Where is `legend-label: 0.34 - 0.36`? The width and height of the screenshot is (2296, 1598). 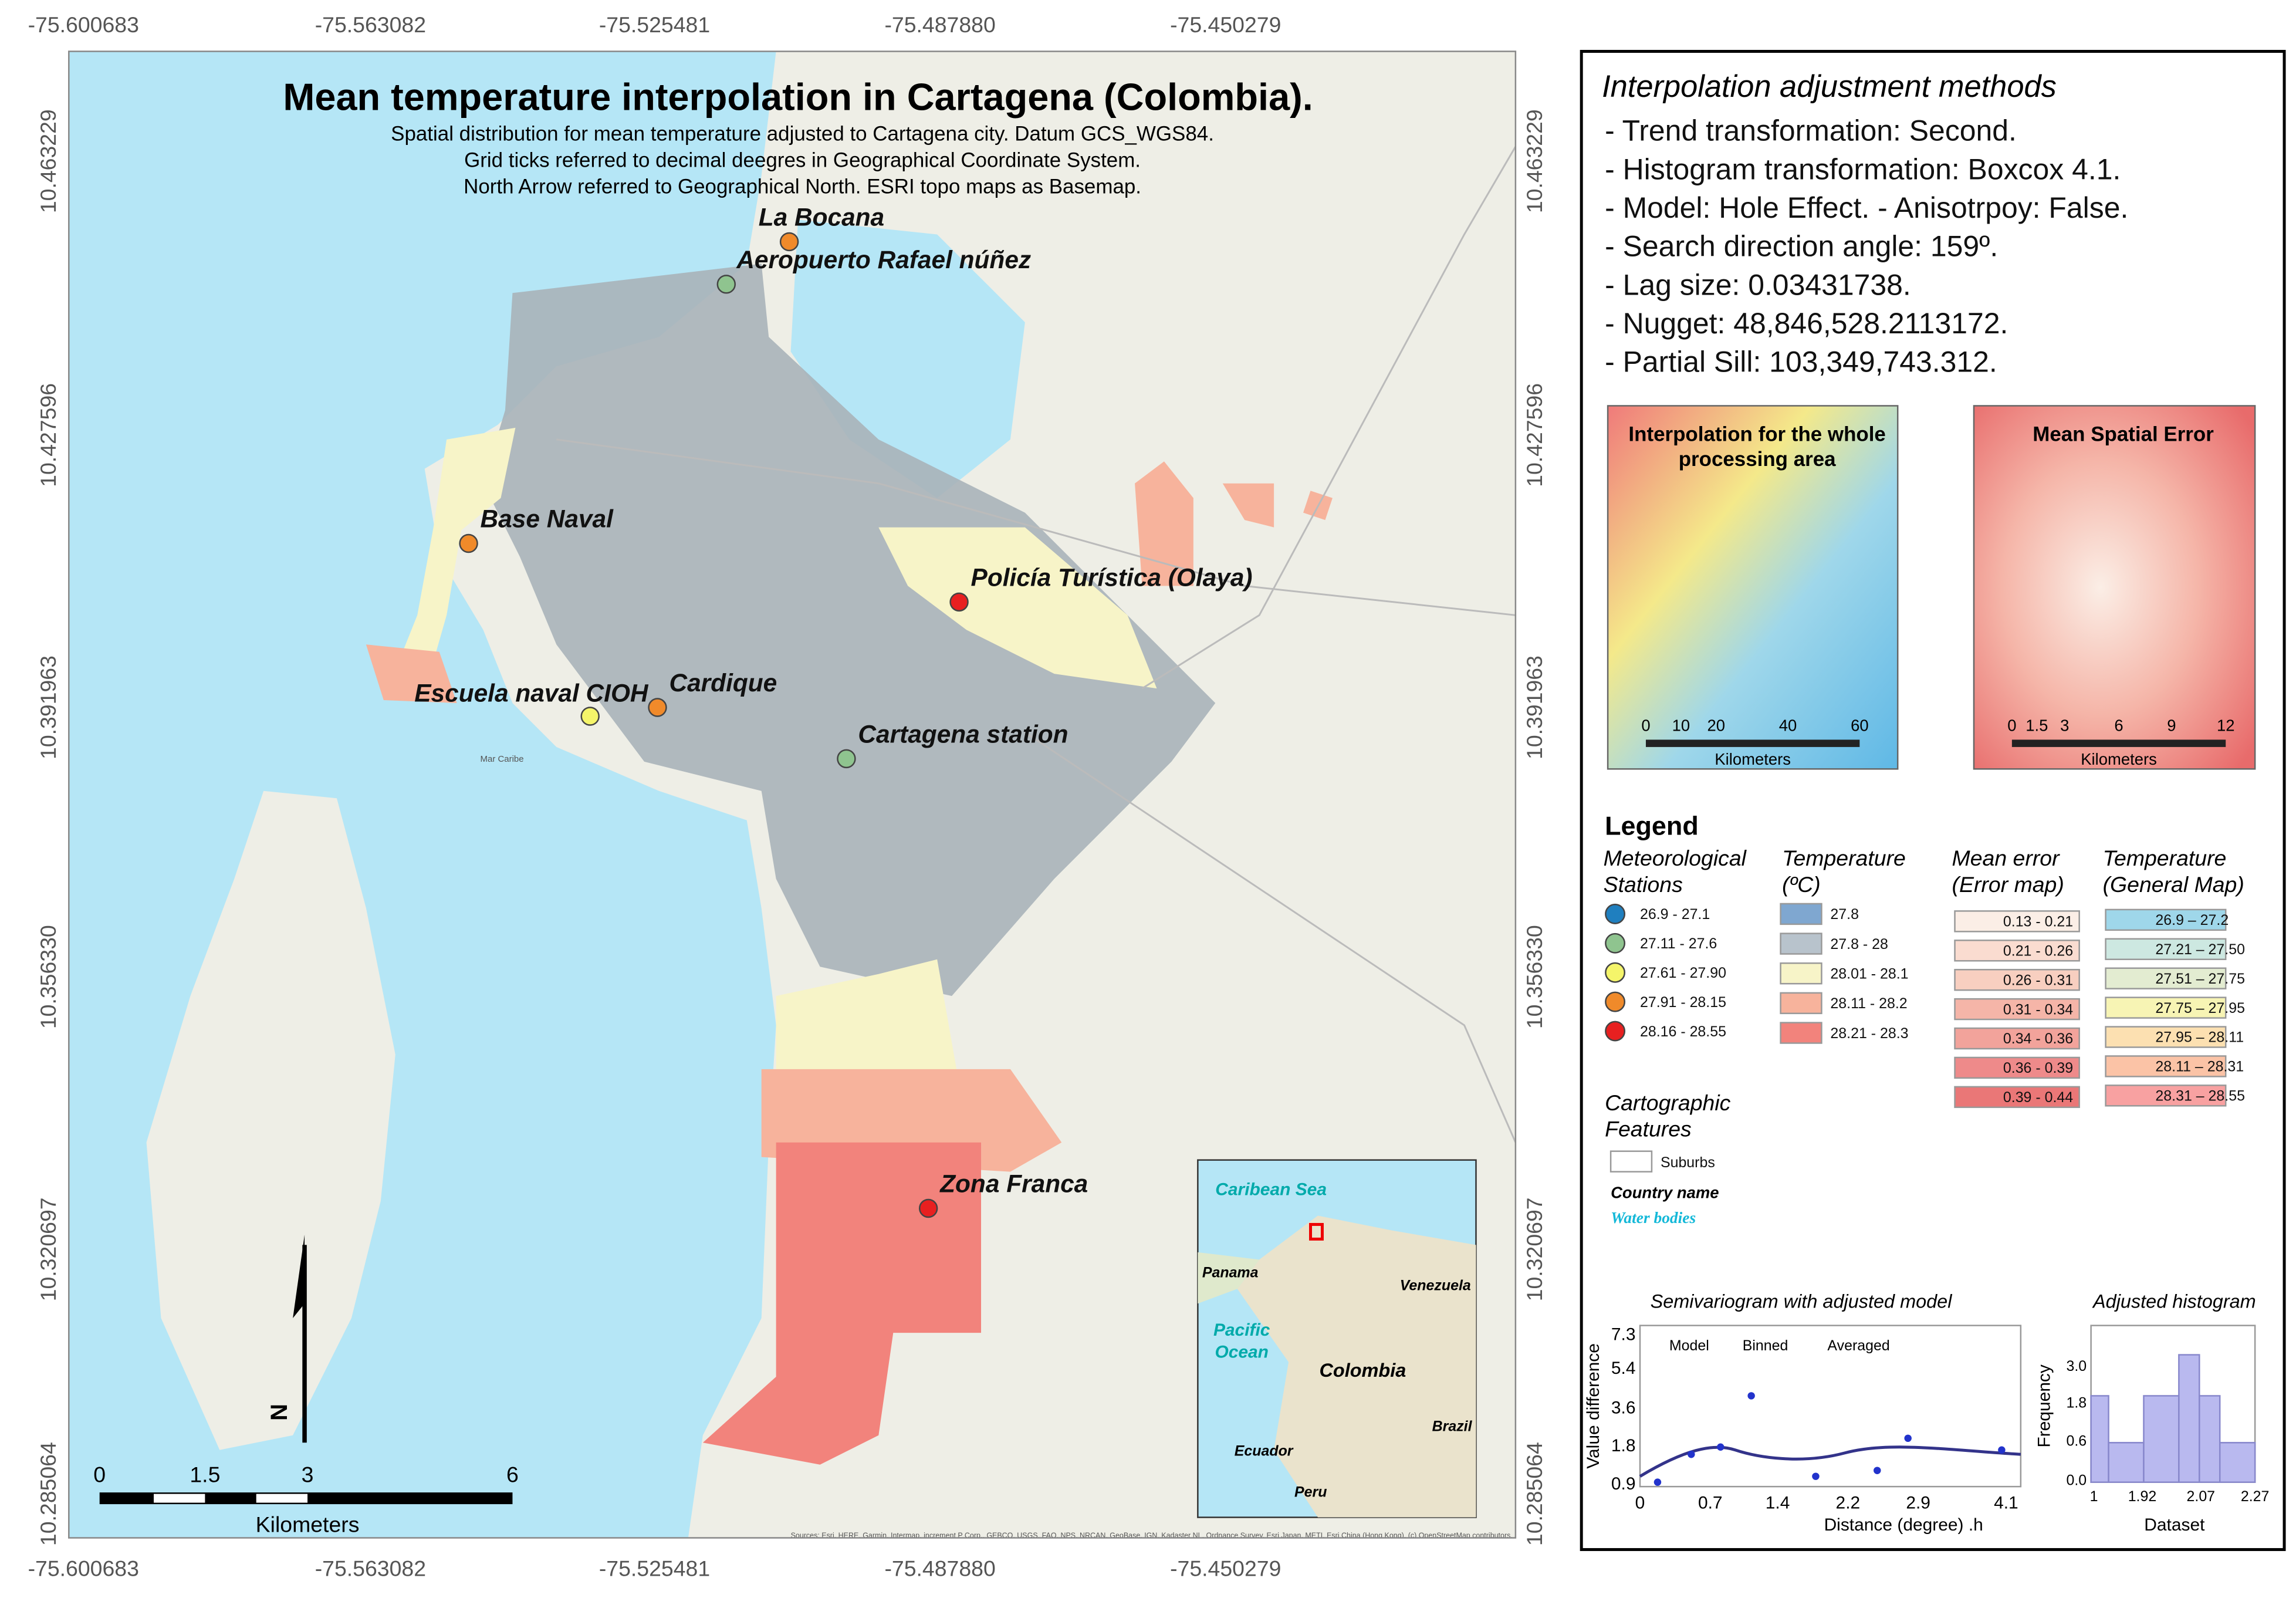 legend-label: 0.34 - 0.36 is located at coordinates (2038, 1039).